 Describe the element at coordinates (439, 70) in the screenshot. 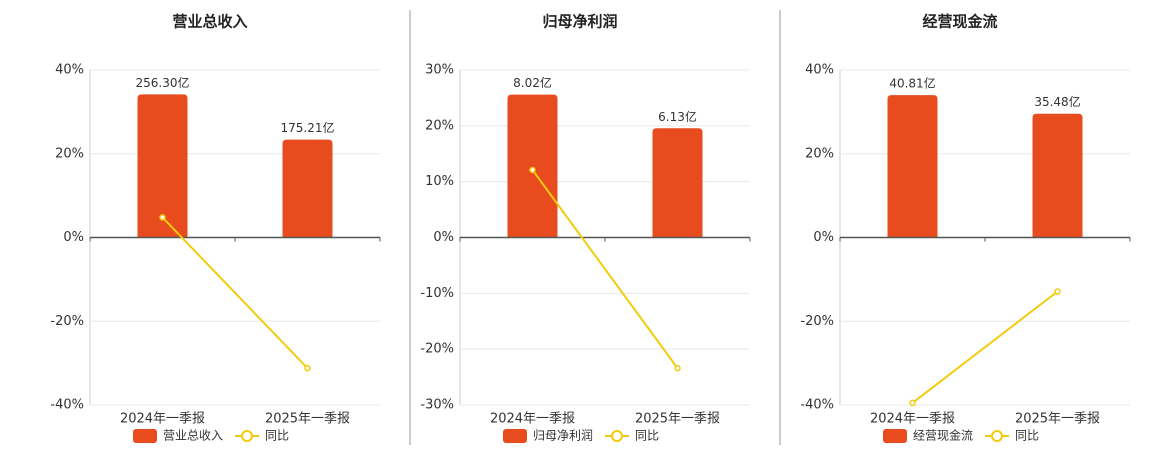

I see `y-tick-label: 30%` at that location.